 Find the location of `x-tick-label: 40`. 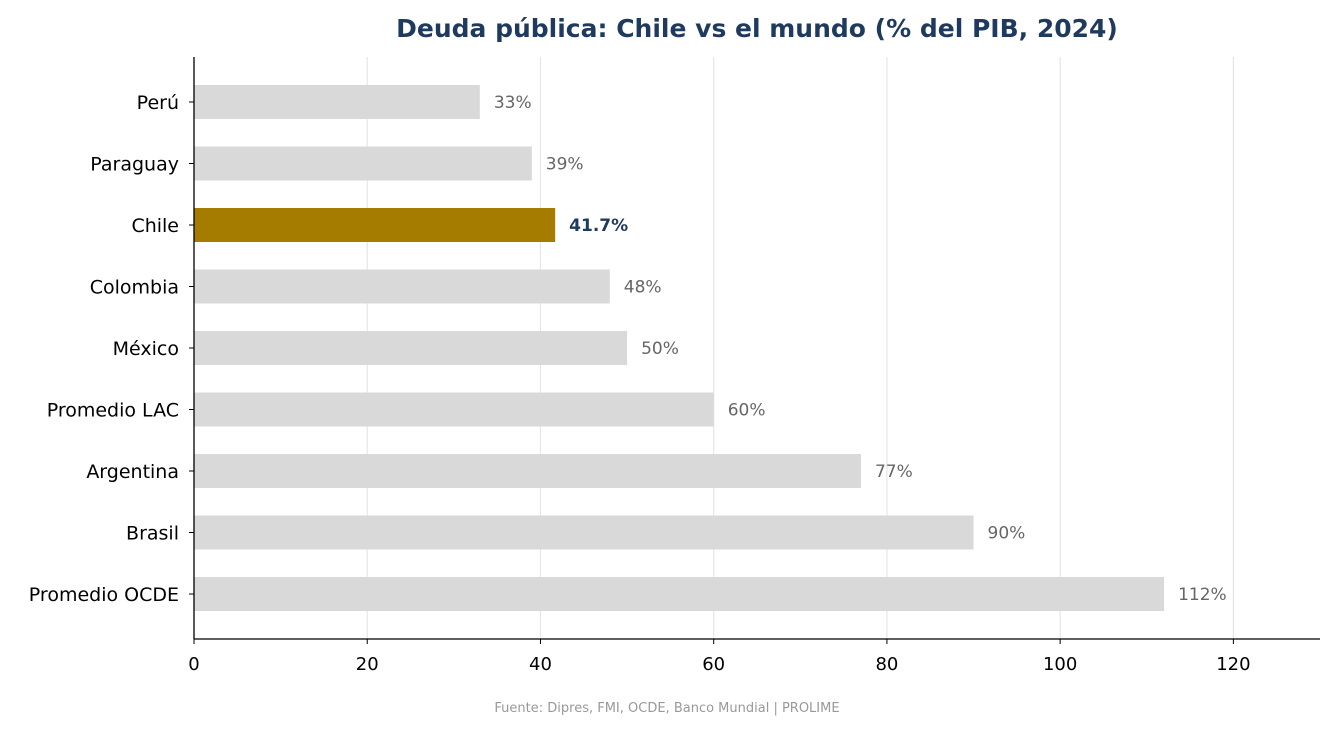

x-tick-label: 40 is located at coordinates (540, 664).